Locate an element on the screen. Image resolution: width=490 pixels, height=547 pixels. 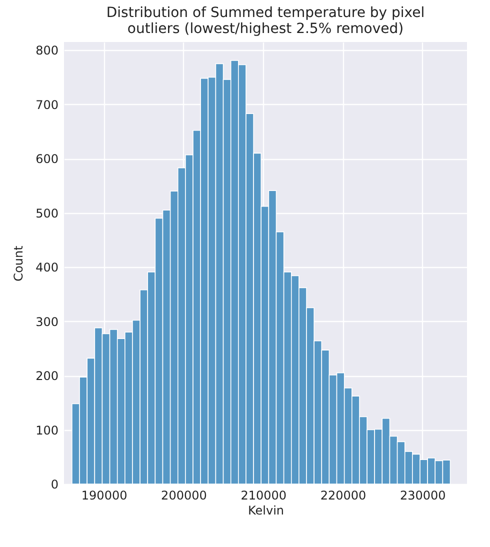
x-tick-label: 210000 is located at coordinates (263, 495).